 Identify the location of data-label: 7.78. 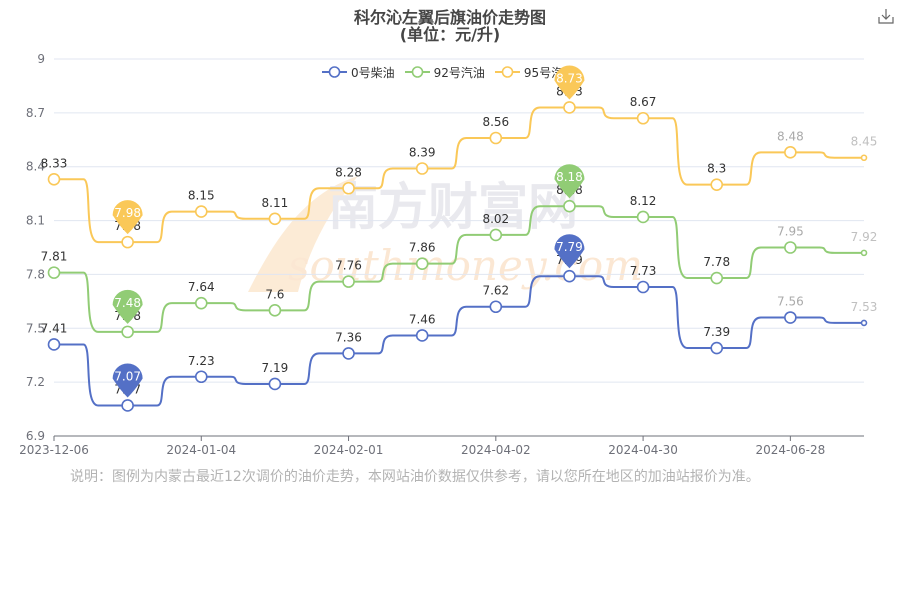
(716, 262).